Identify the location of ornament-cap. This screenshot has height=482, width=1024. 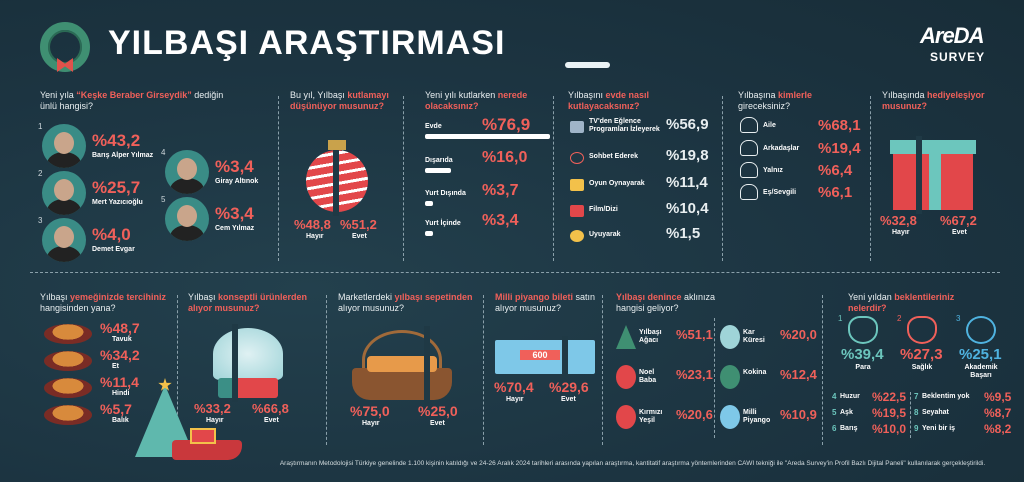
(337, 145).